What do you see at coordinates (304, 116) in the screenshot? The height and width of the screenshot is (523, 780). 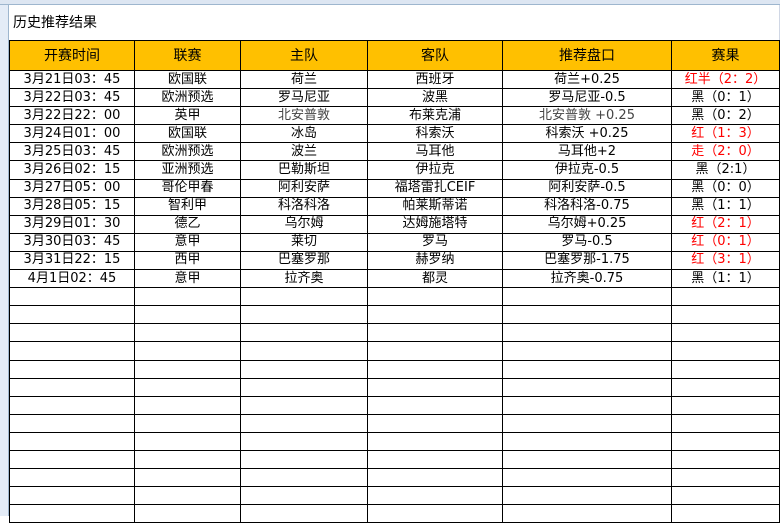 I see `cell-home: 北安普敦` at bounding box center [304, 116].